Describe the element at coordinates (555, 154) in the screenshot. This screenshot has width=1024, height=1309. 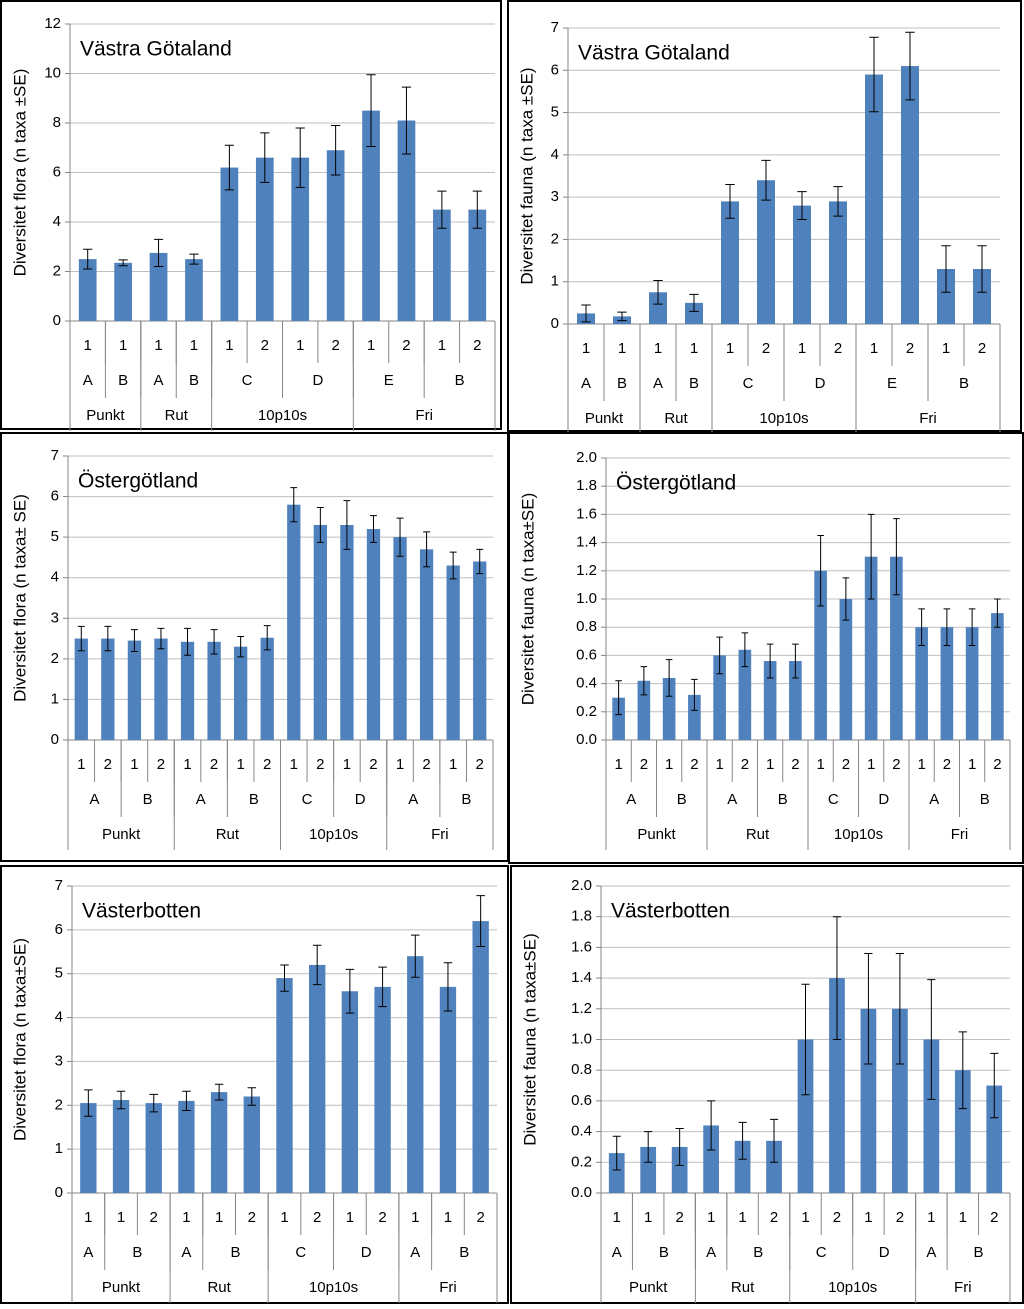
I see `y-tick-label: 4` at that location.